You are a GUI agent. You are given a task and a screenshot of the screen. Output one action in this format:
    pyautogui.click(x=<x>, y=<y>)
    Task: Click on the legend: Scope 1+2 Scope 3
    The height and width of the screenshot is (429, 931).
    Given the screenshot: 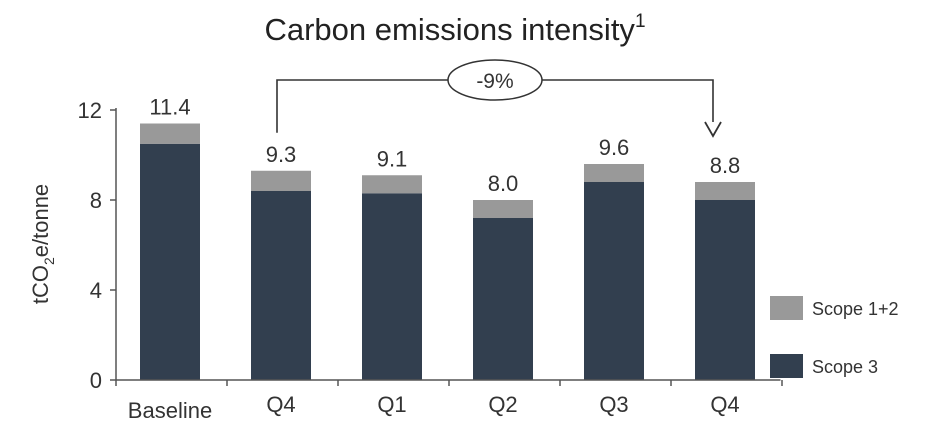 What is the action you would take?
    pyautogui.click(x=834, y=337)
    